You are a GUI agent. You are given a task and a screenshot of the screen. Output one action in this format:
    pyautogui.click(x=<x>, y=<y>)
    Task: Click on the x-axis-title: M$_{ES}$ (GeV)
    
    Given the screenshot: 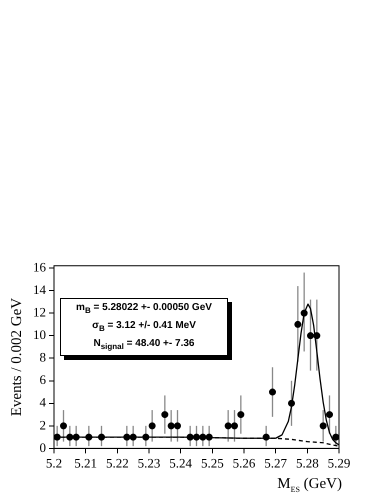 What is the action you would take?
    pyautogui.click(x=309, y=485)
    